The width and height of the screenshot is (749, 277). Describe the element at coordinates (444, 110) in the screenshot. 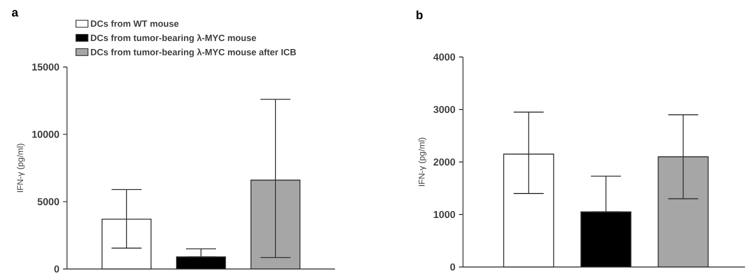

I see `y-tick-label: 3000` at that location.